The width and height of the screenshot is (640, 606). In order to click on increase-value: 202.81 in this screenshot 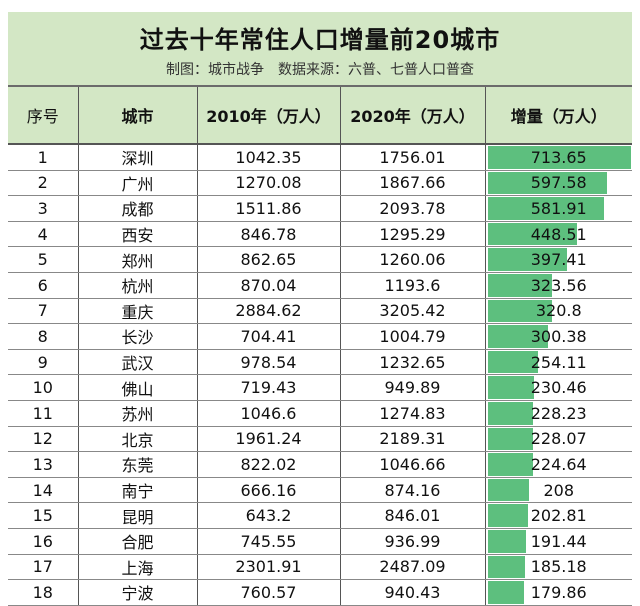, I will do `click(558, 516)`.